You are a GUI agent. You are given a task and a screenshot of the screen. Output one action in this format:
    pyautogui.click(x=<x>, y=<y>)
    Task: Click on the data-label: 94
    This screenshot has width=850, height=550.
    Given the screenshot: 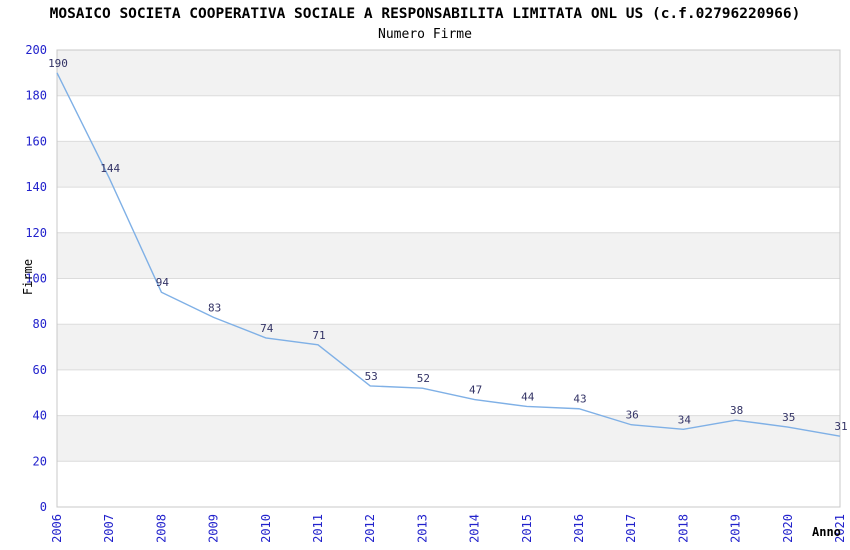 What is the action you would take?
    pyautogui.click(x=163, y=282)
    